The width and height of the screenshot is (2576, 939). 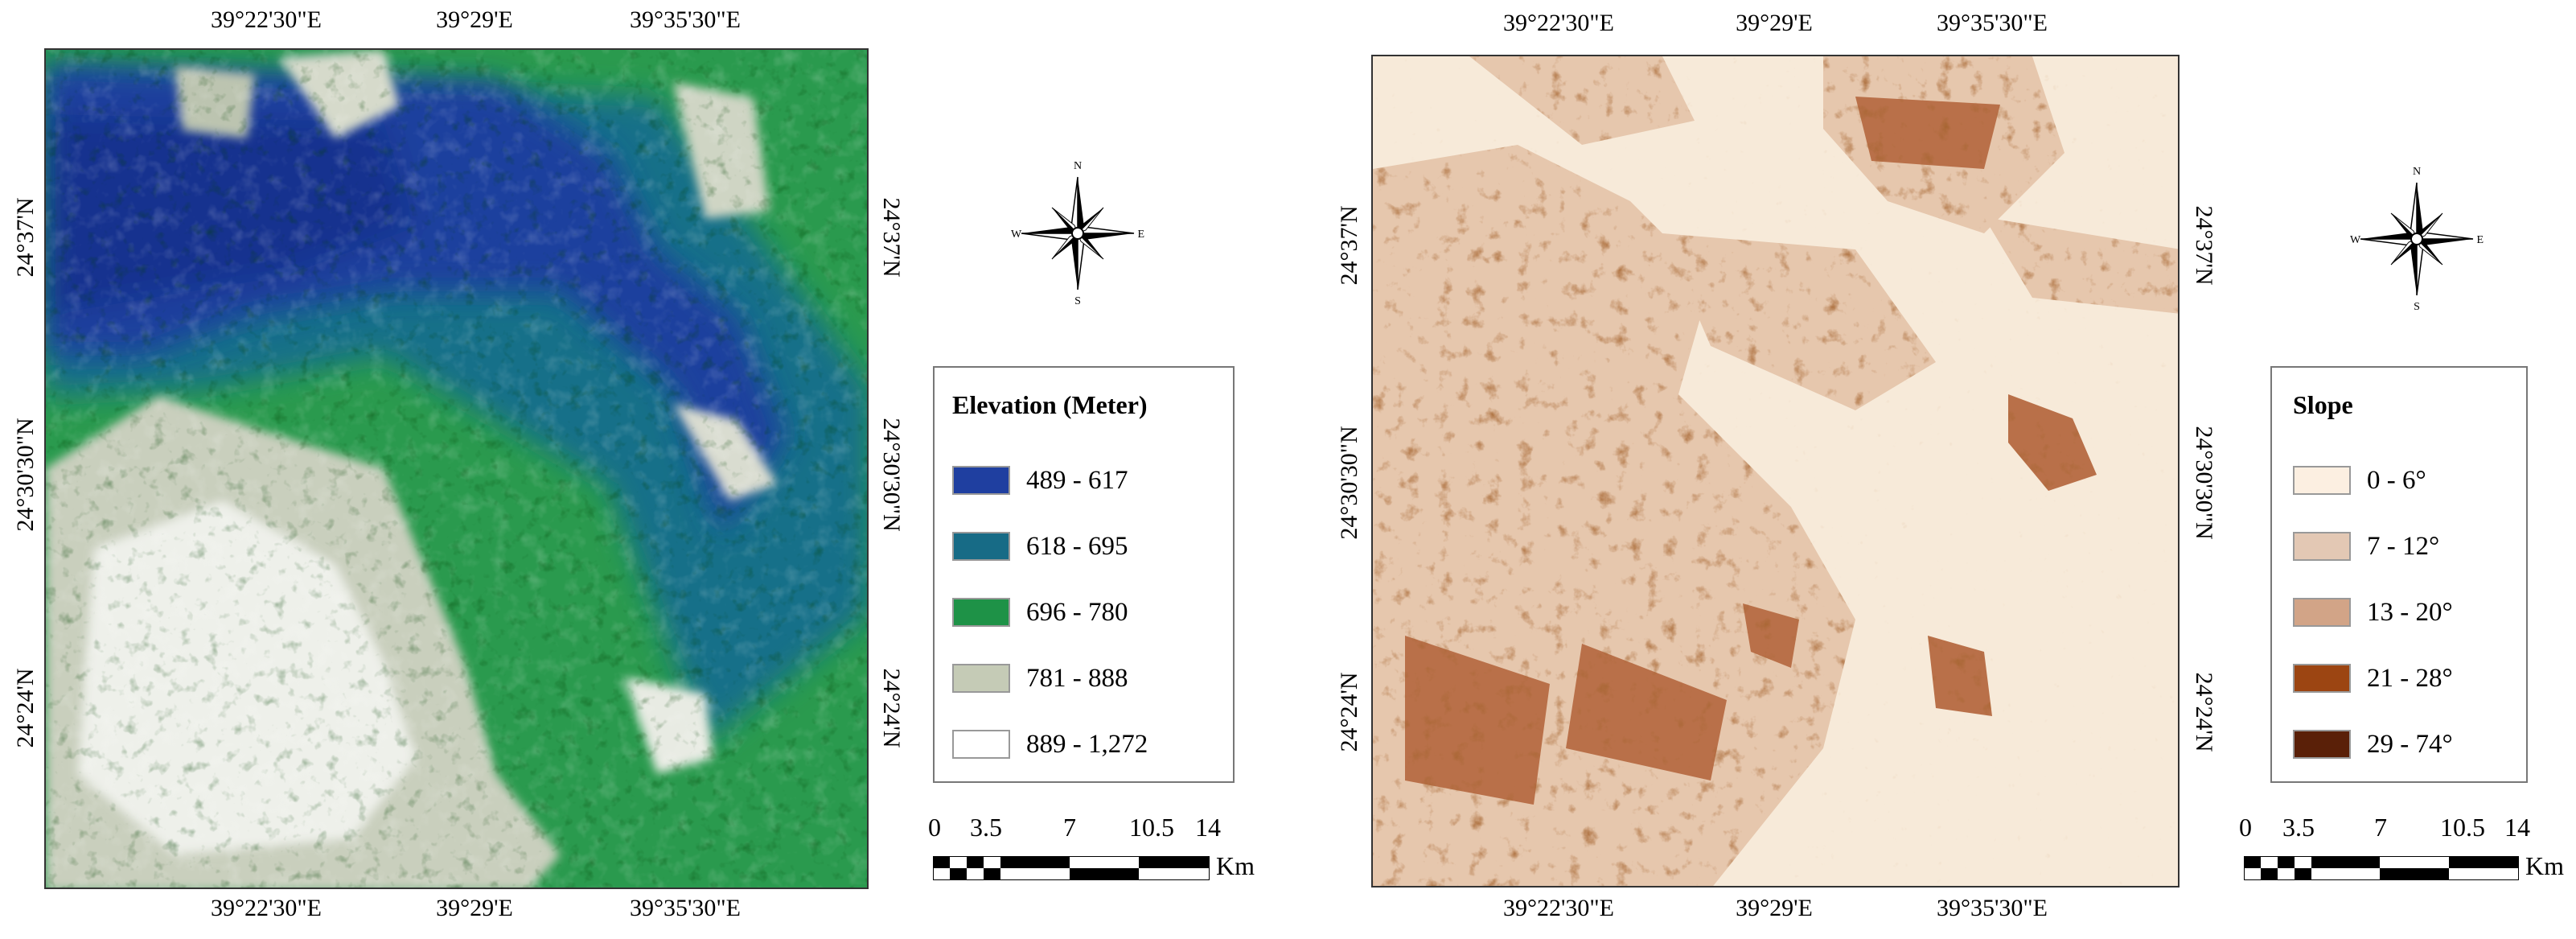 I want to click on elevation-bottom-lon-2: 39°29'E, so click(x=474, y=908).